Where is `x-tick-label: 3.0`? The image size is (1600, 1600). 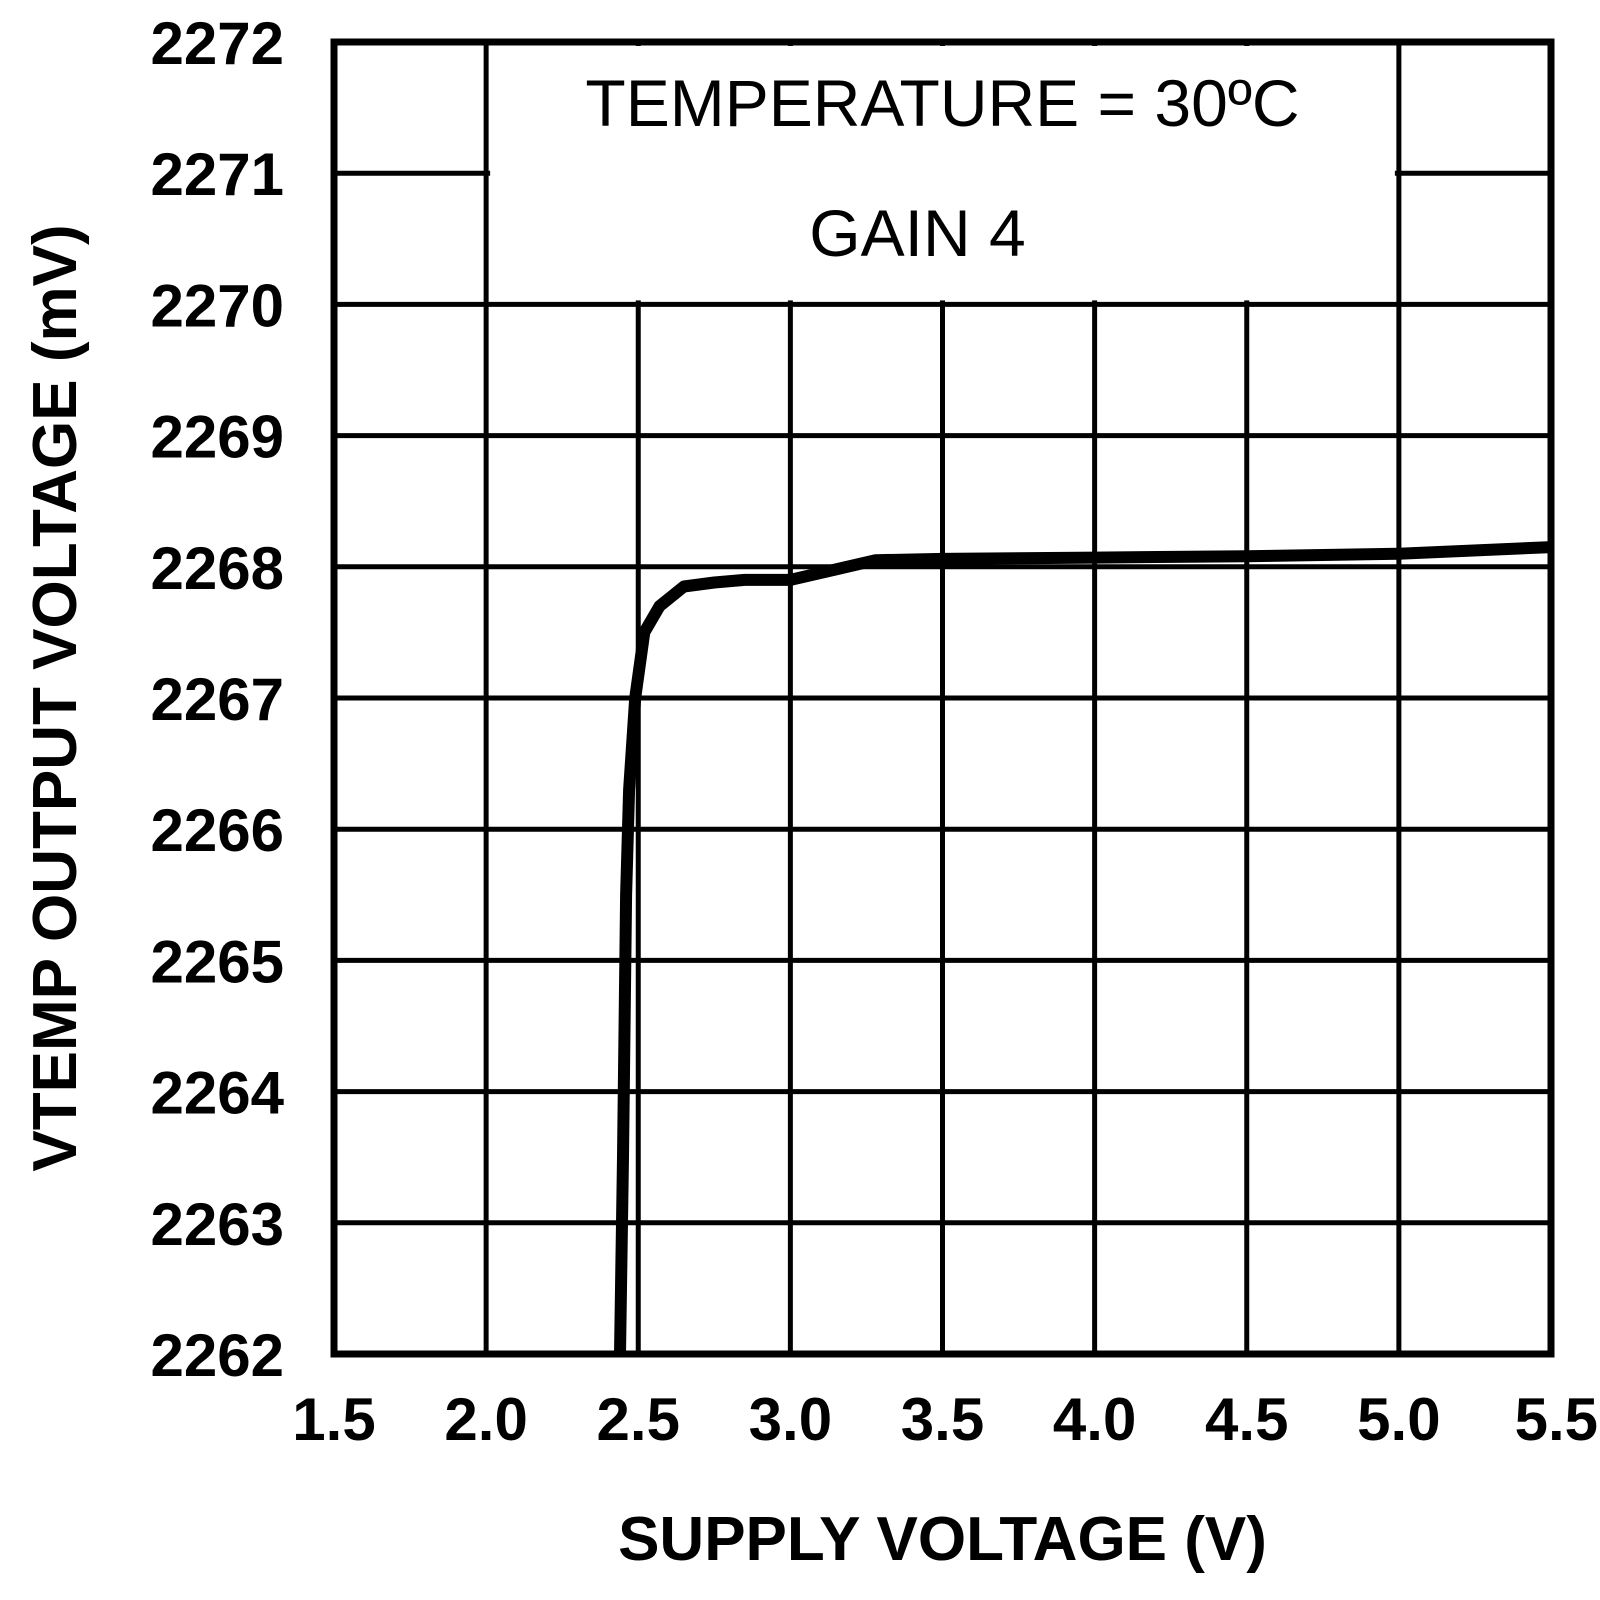
x-tick-label: 3.0 is located at coordinates (790, 1419).